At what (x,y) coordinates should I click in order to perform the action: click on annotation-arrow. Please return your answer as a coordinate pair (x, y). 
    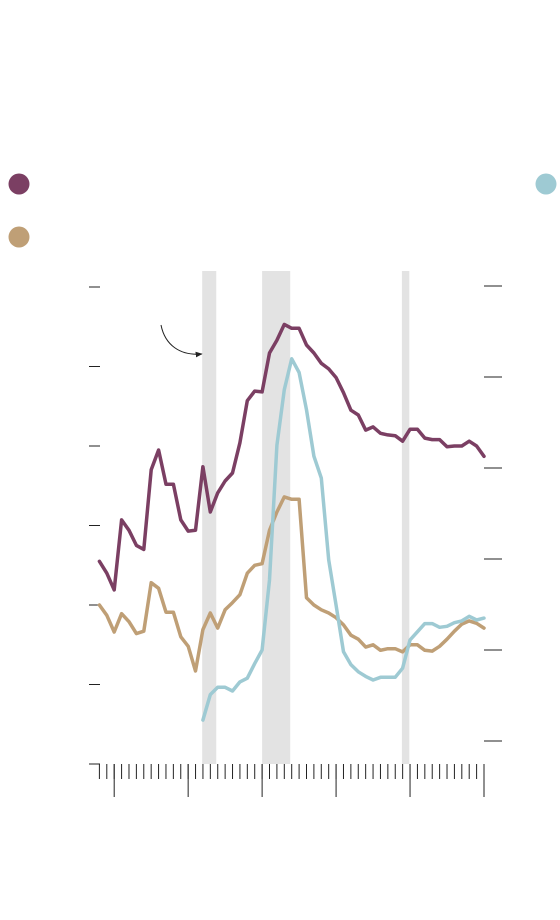
    Looking at the image, I should click on (181, 341).